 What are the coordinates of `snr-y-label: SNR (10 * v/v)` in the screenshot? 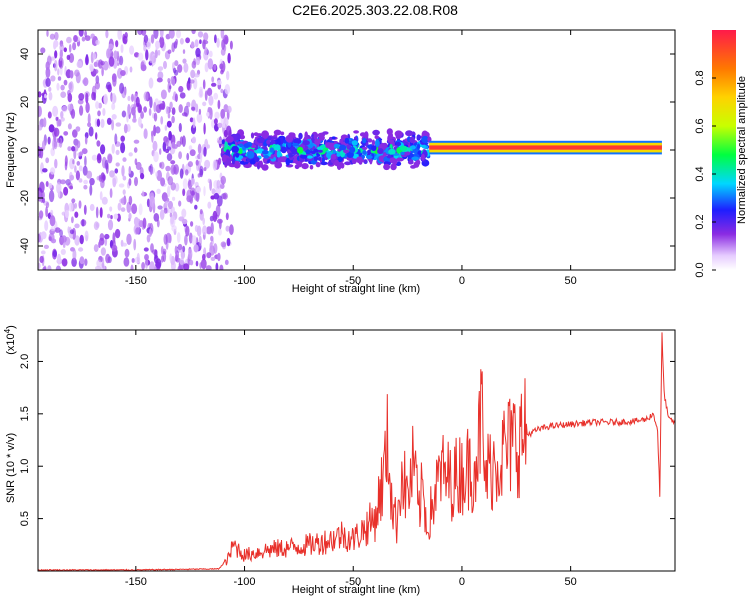 It's located at (11, 468).